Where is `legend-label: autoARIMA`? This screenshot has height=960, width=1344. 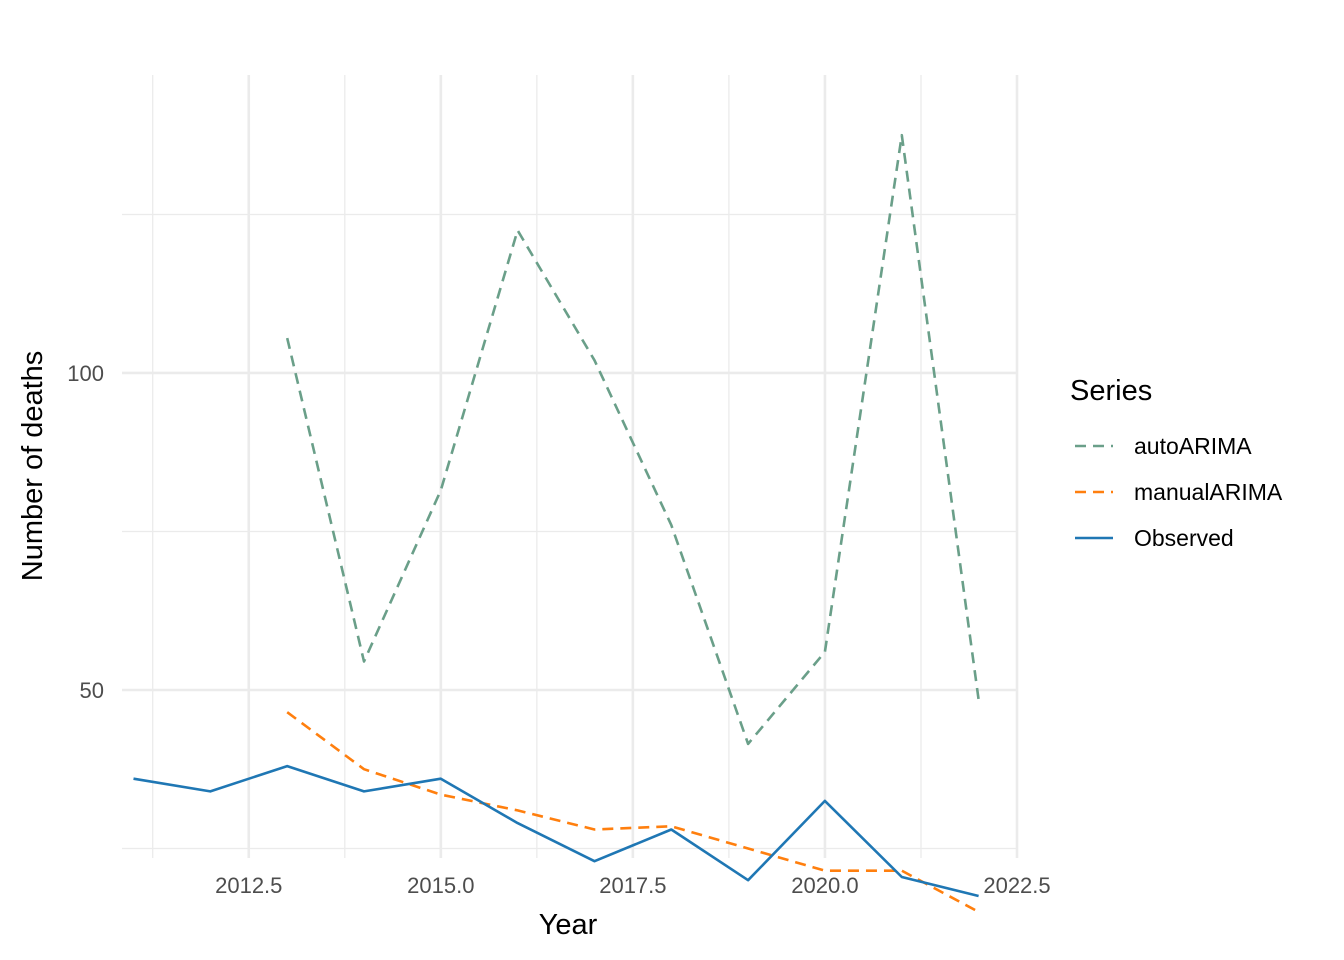
legend-label: autoARIMA is located at coordinates (1193, 446).